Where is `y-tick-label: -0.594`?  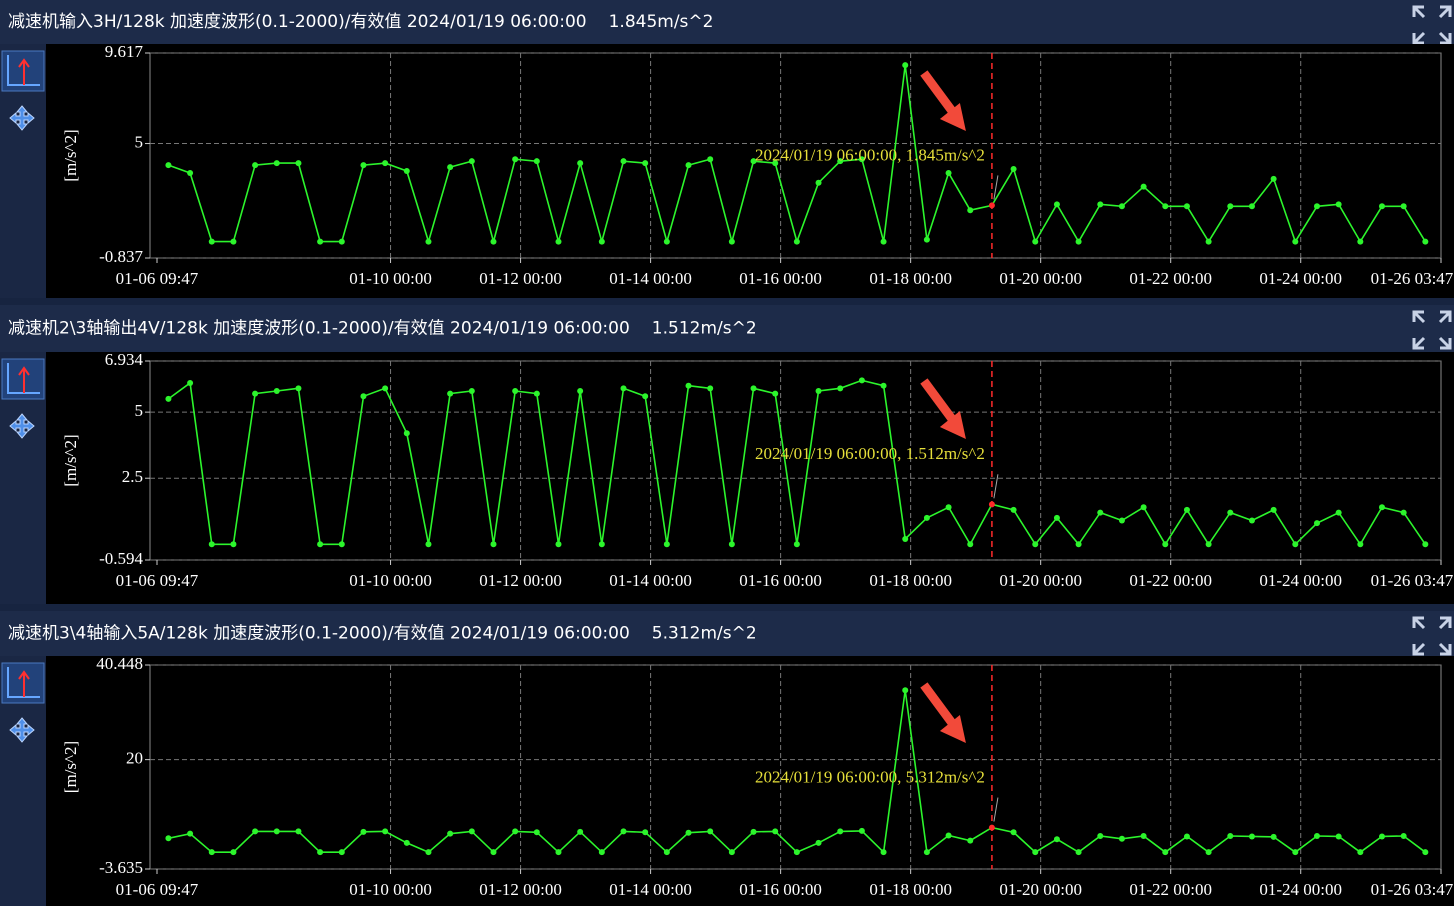 y-tick-label: -0.594 is located at coordinates (121, 558).